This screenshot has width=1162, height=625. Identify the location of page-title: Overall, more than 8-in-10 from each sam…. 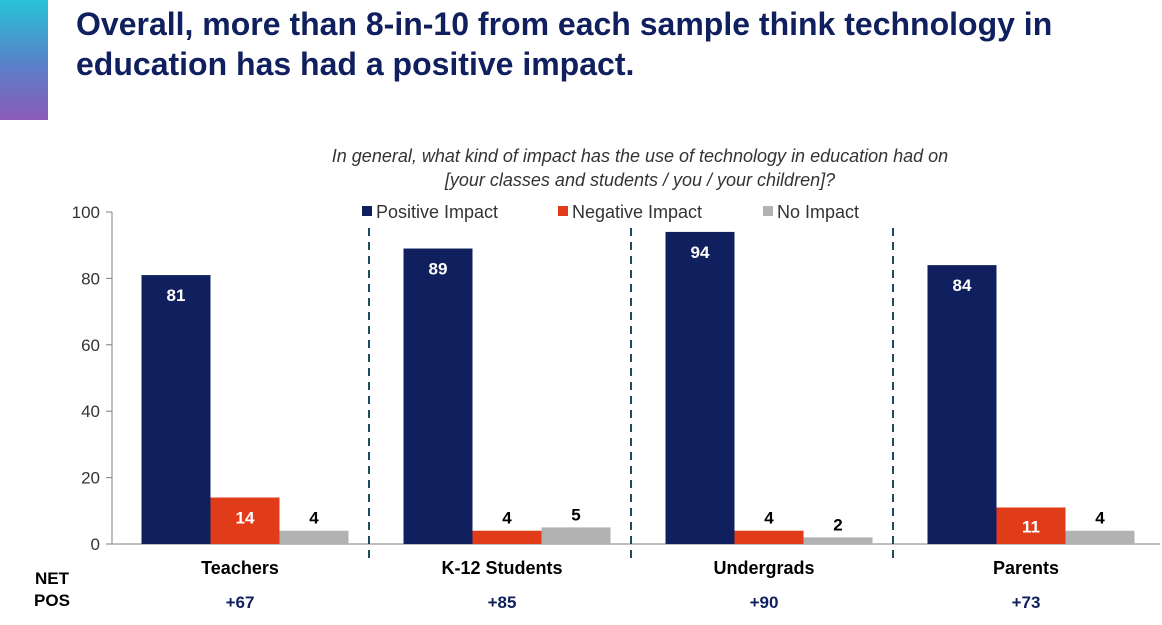
(564, 44).